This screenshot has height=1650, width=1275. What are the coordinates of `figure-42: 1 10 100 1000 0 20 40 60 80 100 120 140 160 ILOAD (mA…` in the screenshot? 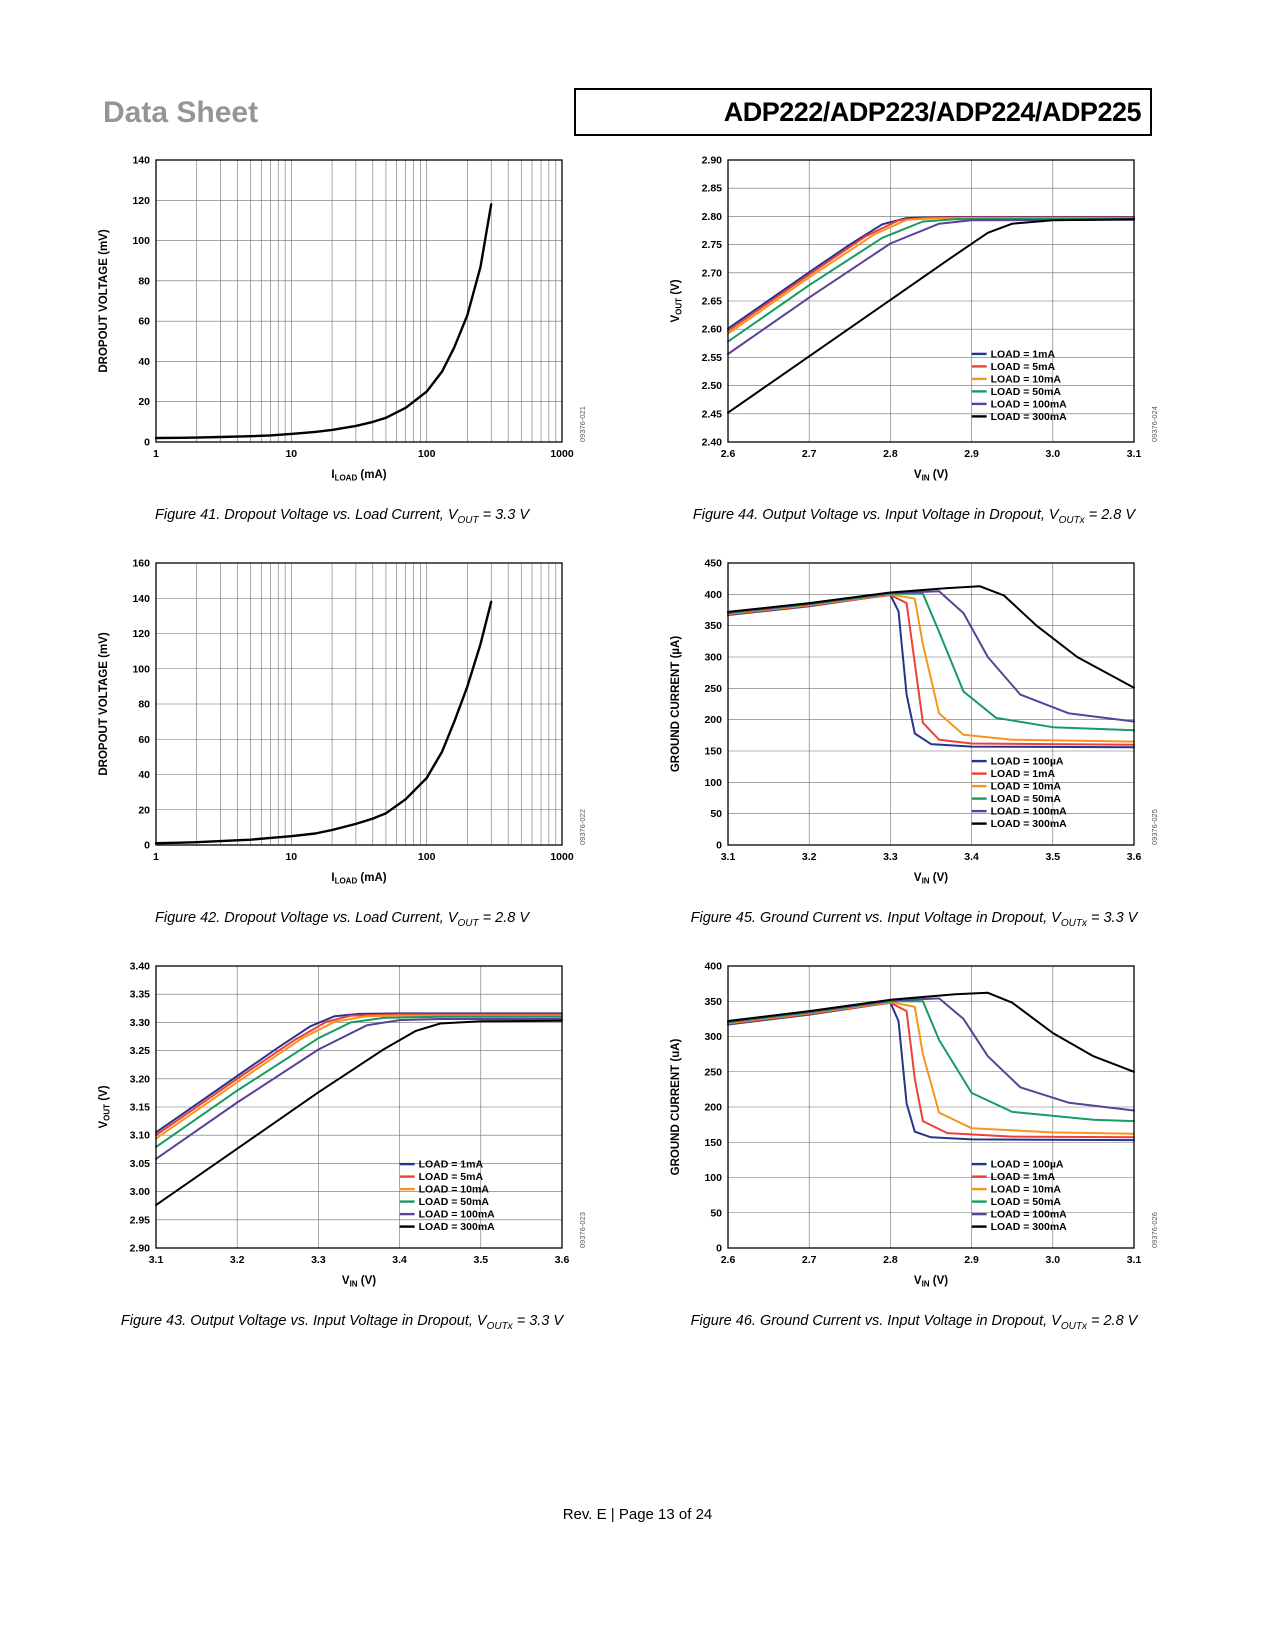 It's located at (342, 740).